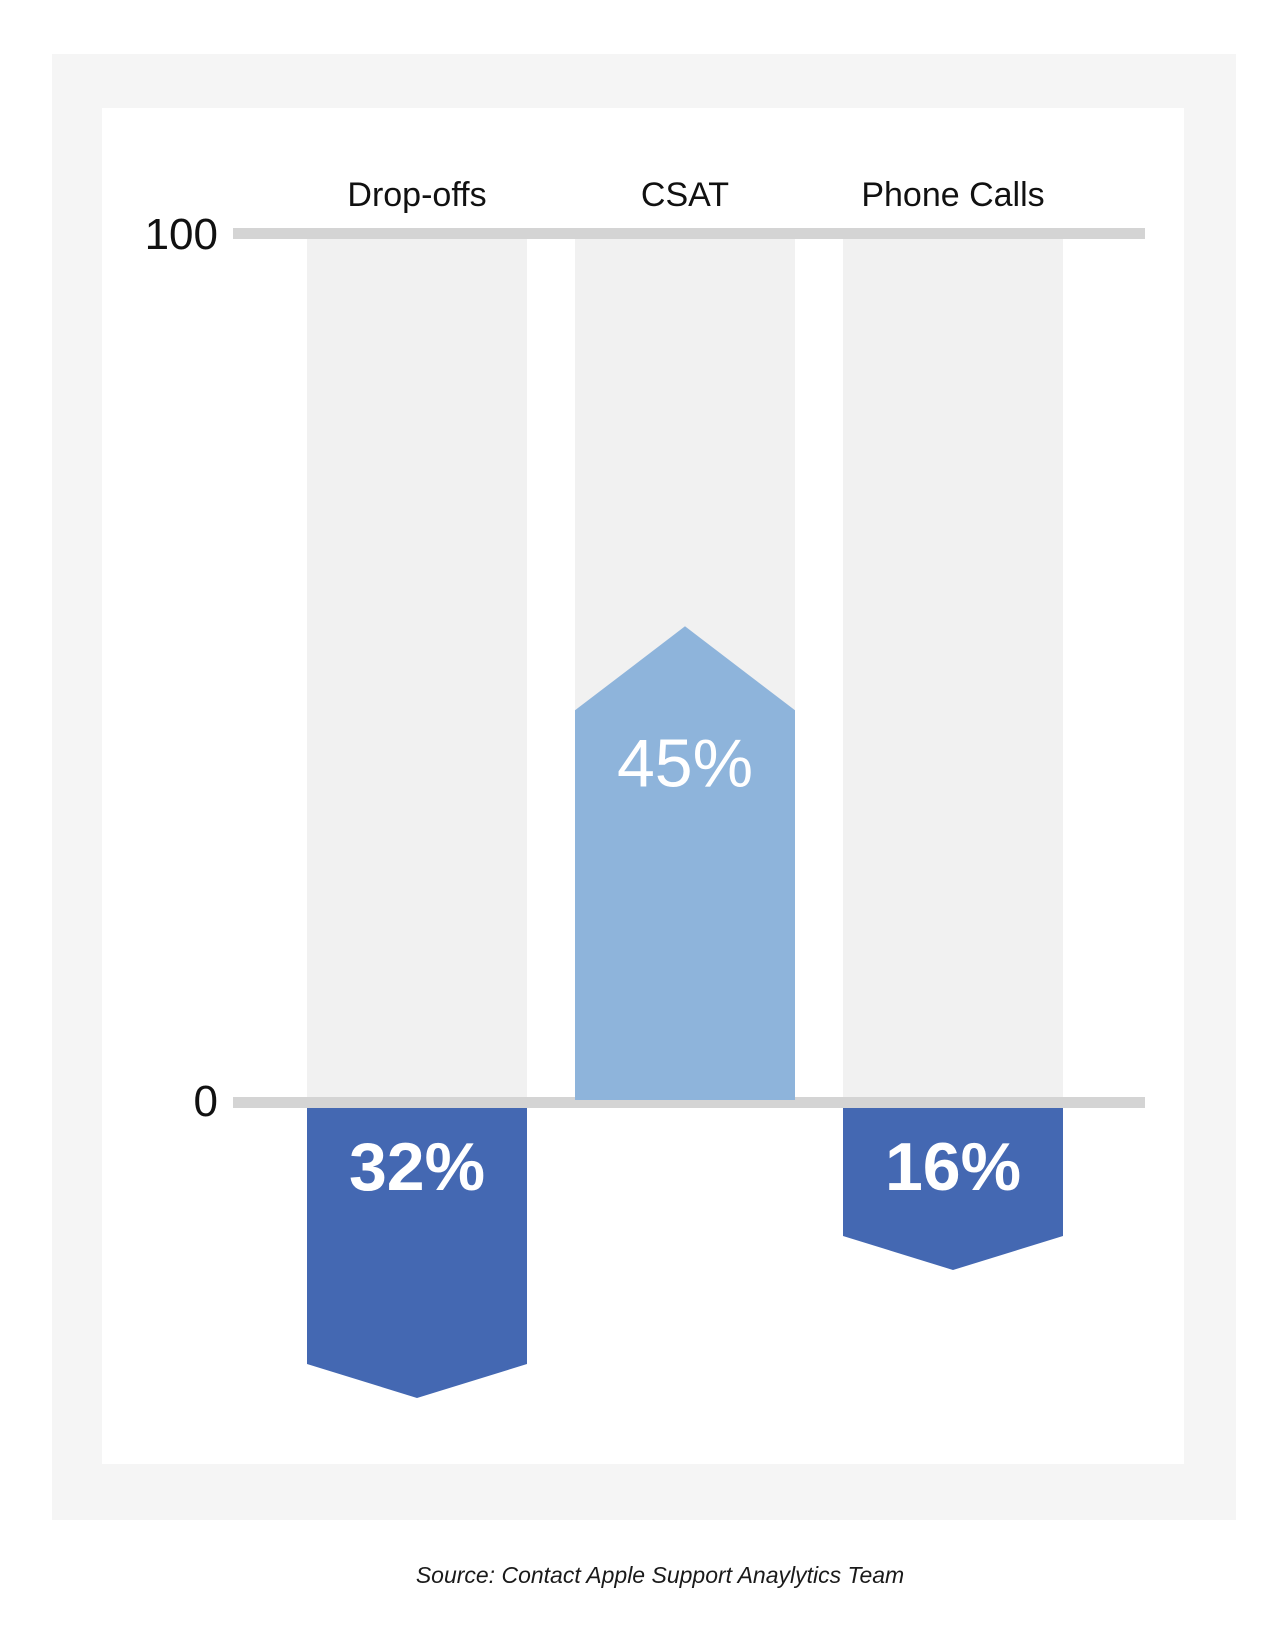  What do you see at coordinates (181, 234) in the screenshot?
I see `y-tick-label: 100` at bounding box center [181, 234].